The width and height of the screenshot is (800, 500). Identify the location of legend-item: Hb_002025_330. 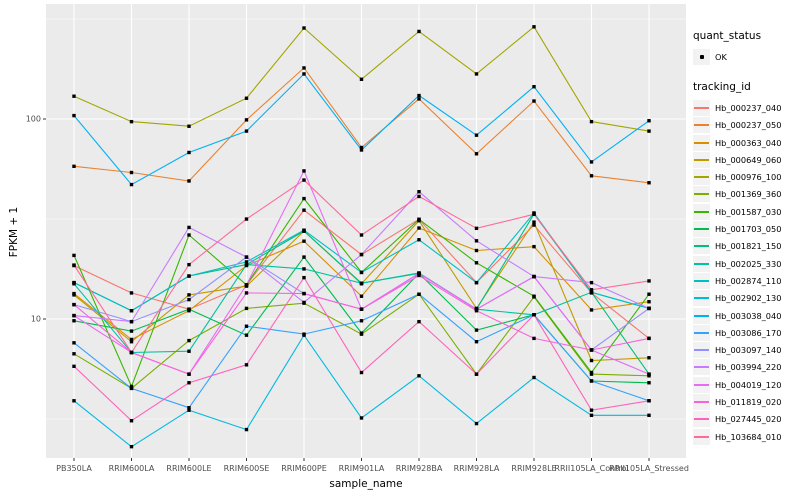
(746, 263).